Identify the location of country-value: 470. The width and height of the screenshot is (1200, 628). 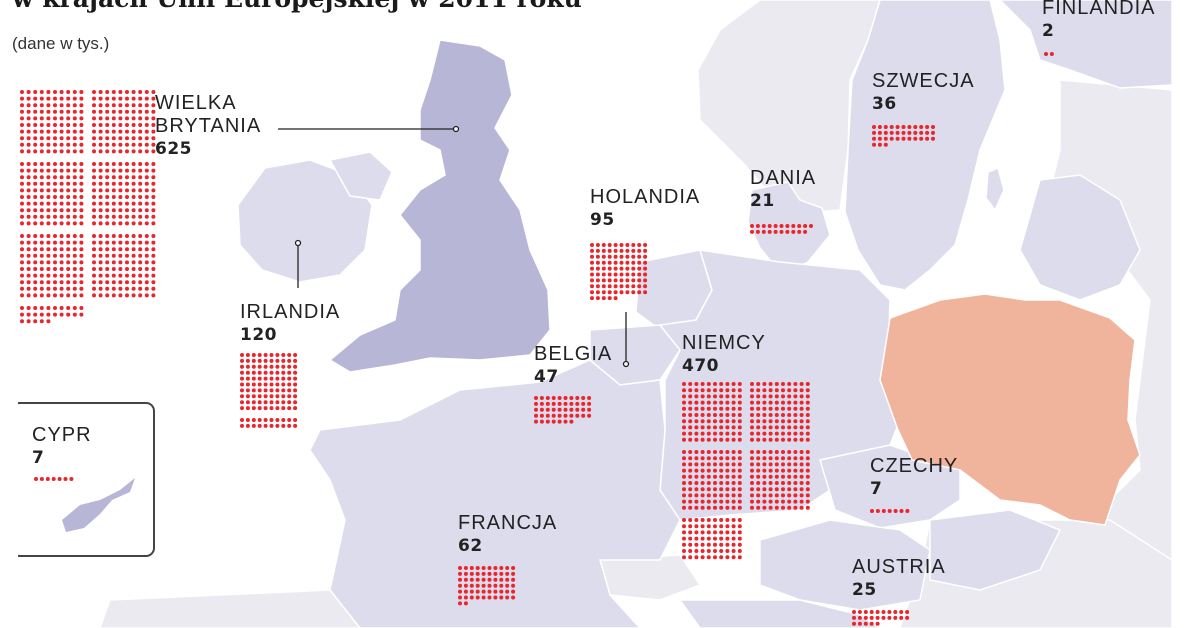
(700, 366).